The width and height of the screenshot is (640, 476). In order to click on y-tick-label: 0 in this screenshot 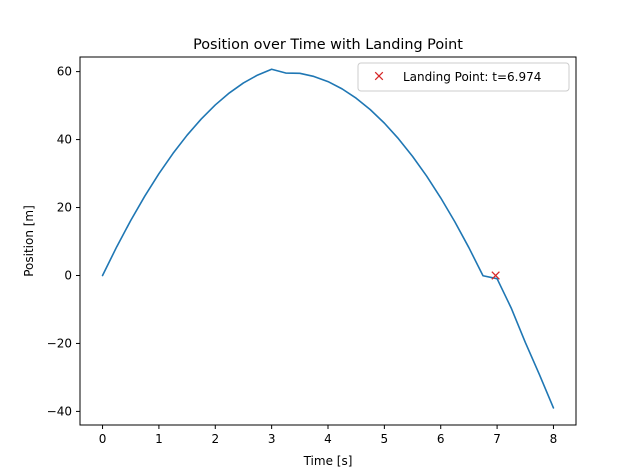, I will do `click(68, 275)`.